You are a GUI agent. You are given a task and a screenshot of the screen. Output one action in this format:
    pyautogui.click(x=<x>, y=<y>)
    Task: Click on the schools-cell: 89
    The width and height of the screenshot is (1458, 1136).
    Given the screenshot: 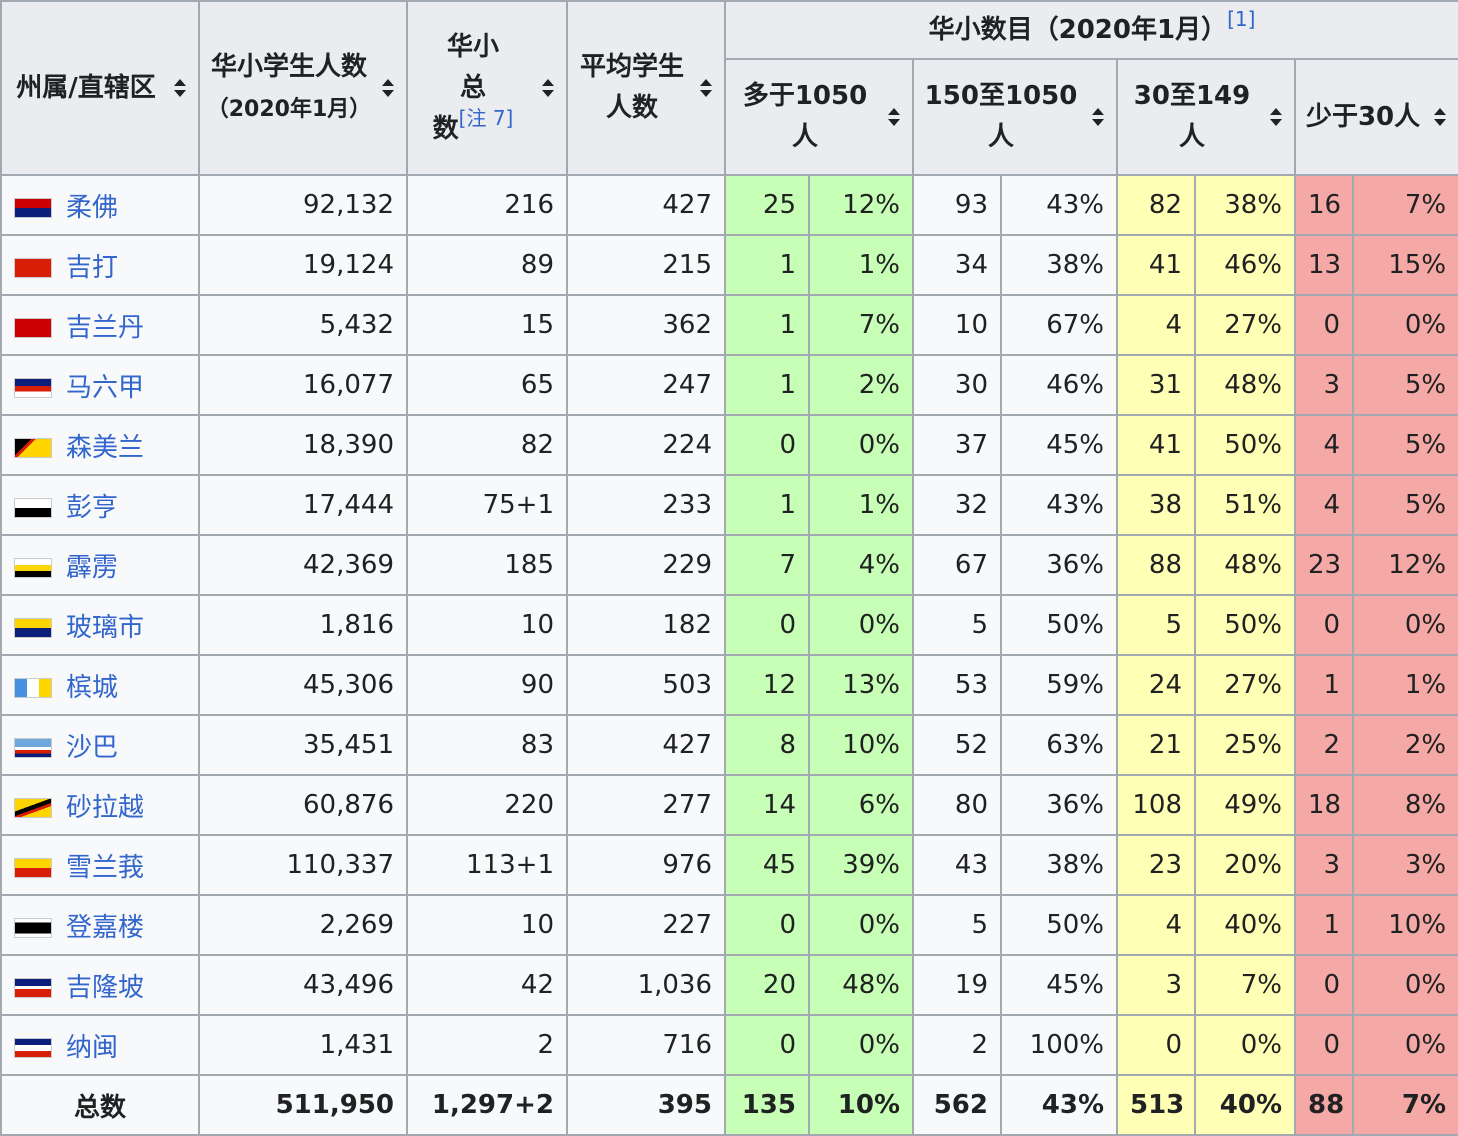 What is the action you would take?
    pyautogui.click(x=487, y=265)
    